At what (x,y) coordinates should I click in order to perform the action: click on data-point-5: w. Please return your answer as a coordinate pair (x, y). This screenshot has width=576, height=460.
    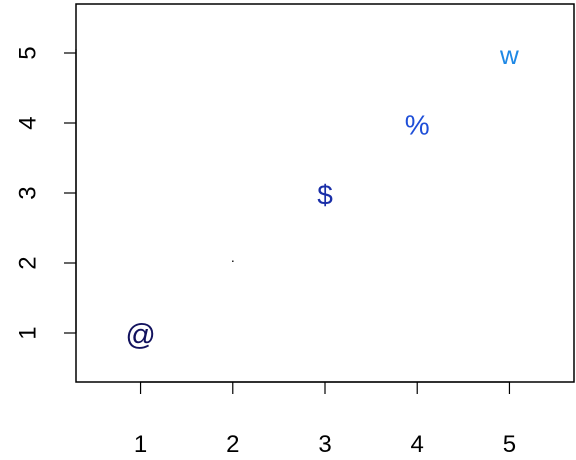
    Looking at the image, I should click on (509, 55).